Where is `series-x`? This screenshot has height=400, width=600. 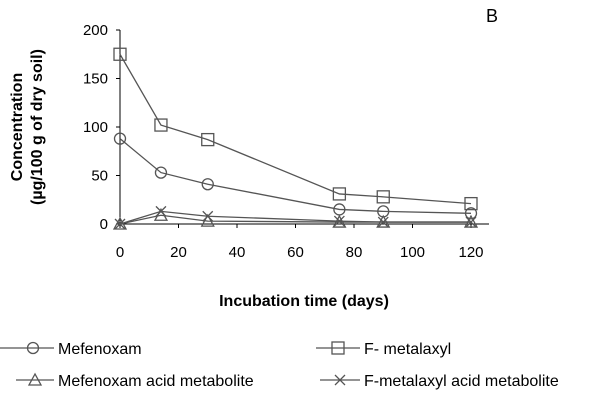
series-x is located at coordinates (295, 217).